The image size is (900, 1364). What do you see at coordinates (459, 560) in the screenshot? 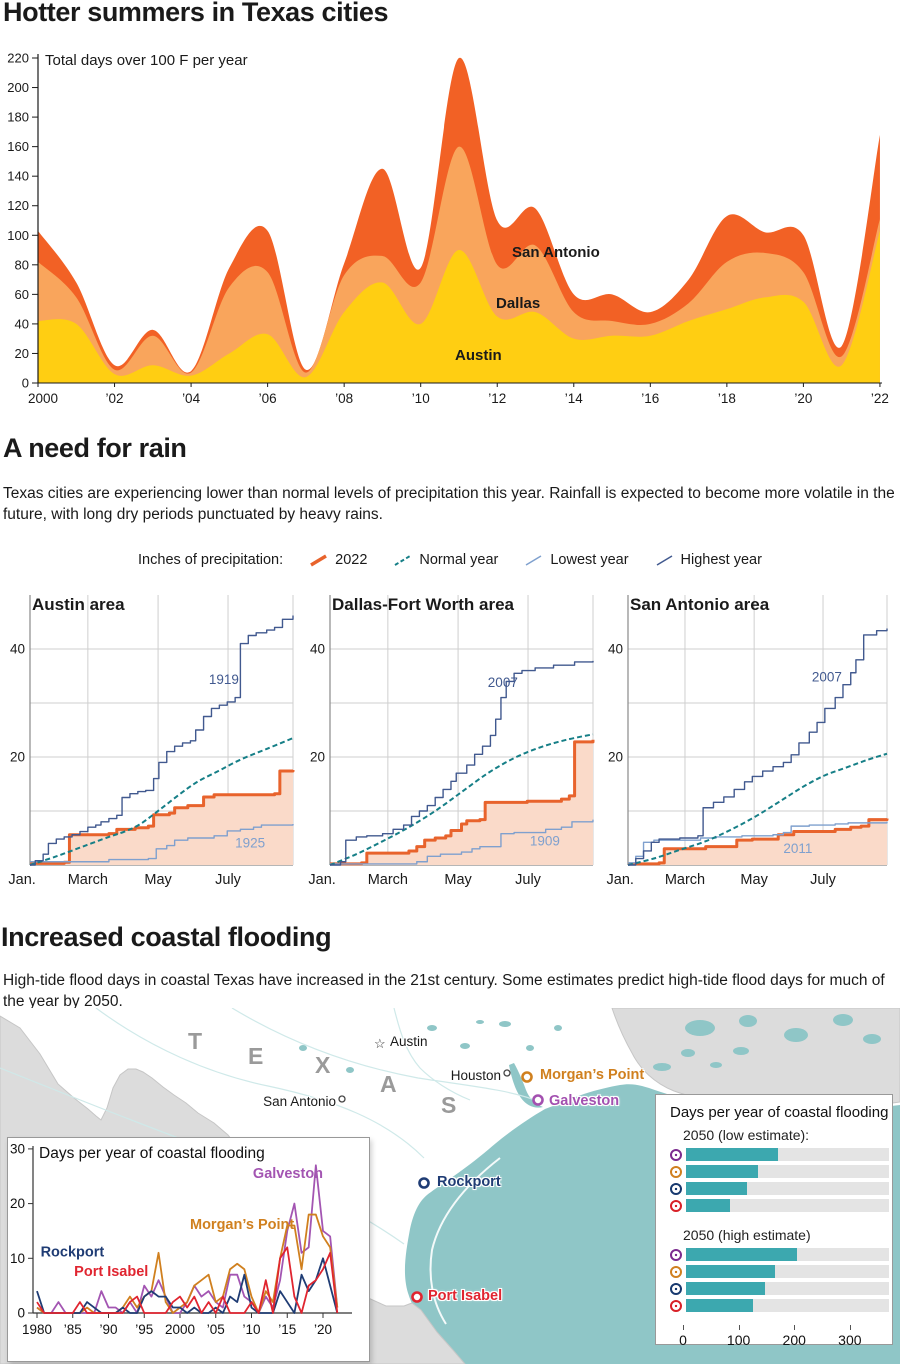
I see `legend-item-label: Normal year` at bounding box center [459, 560].